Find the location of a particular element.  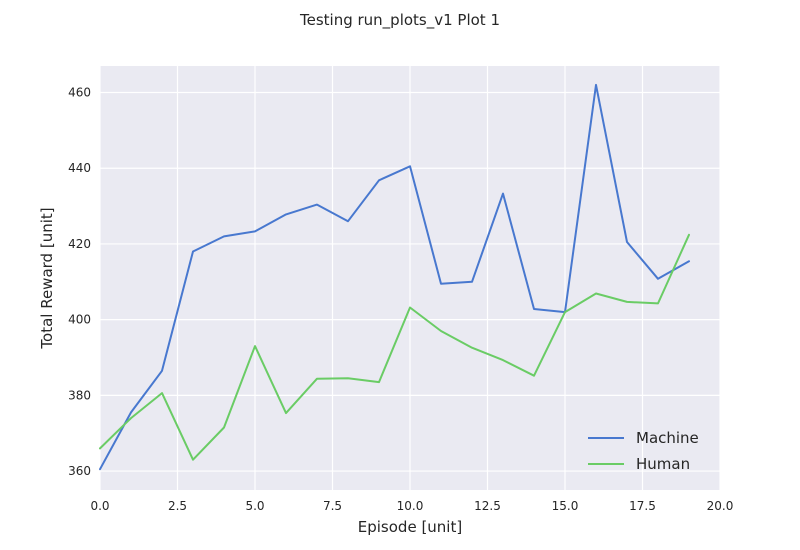

y-tick-label: 360 is located at coordinates (79, 471).